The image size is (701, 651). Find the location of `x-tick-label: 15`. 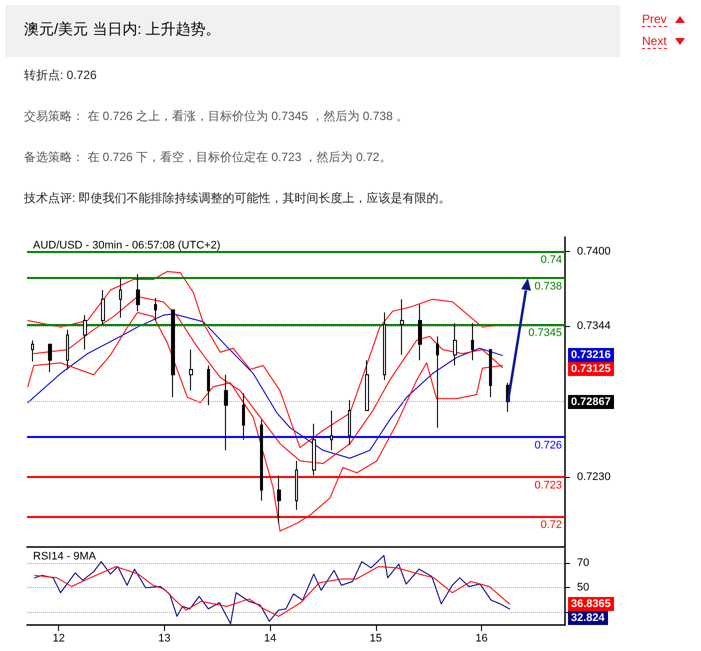

x-tick-label: 15 is located at coordinates (376, 638).